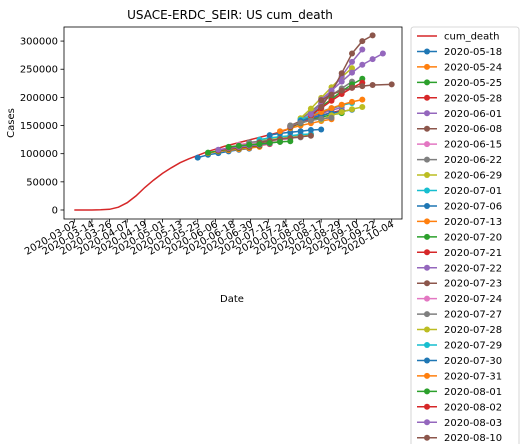 The height and width of the screenshot is (448, 523). What do you see at coordinates (473, 407) in the screenshot?
I see `legend-label: 2020-08-02` at bounding box center [473, 407].